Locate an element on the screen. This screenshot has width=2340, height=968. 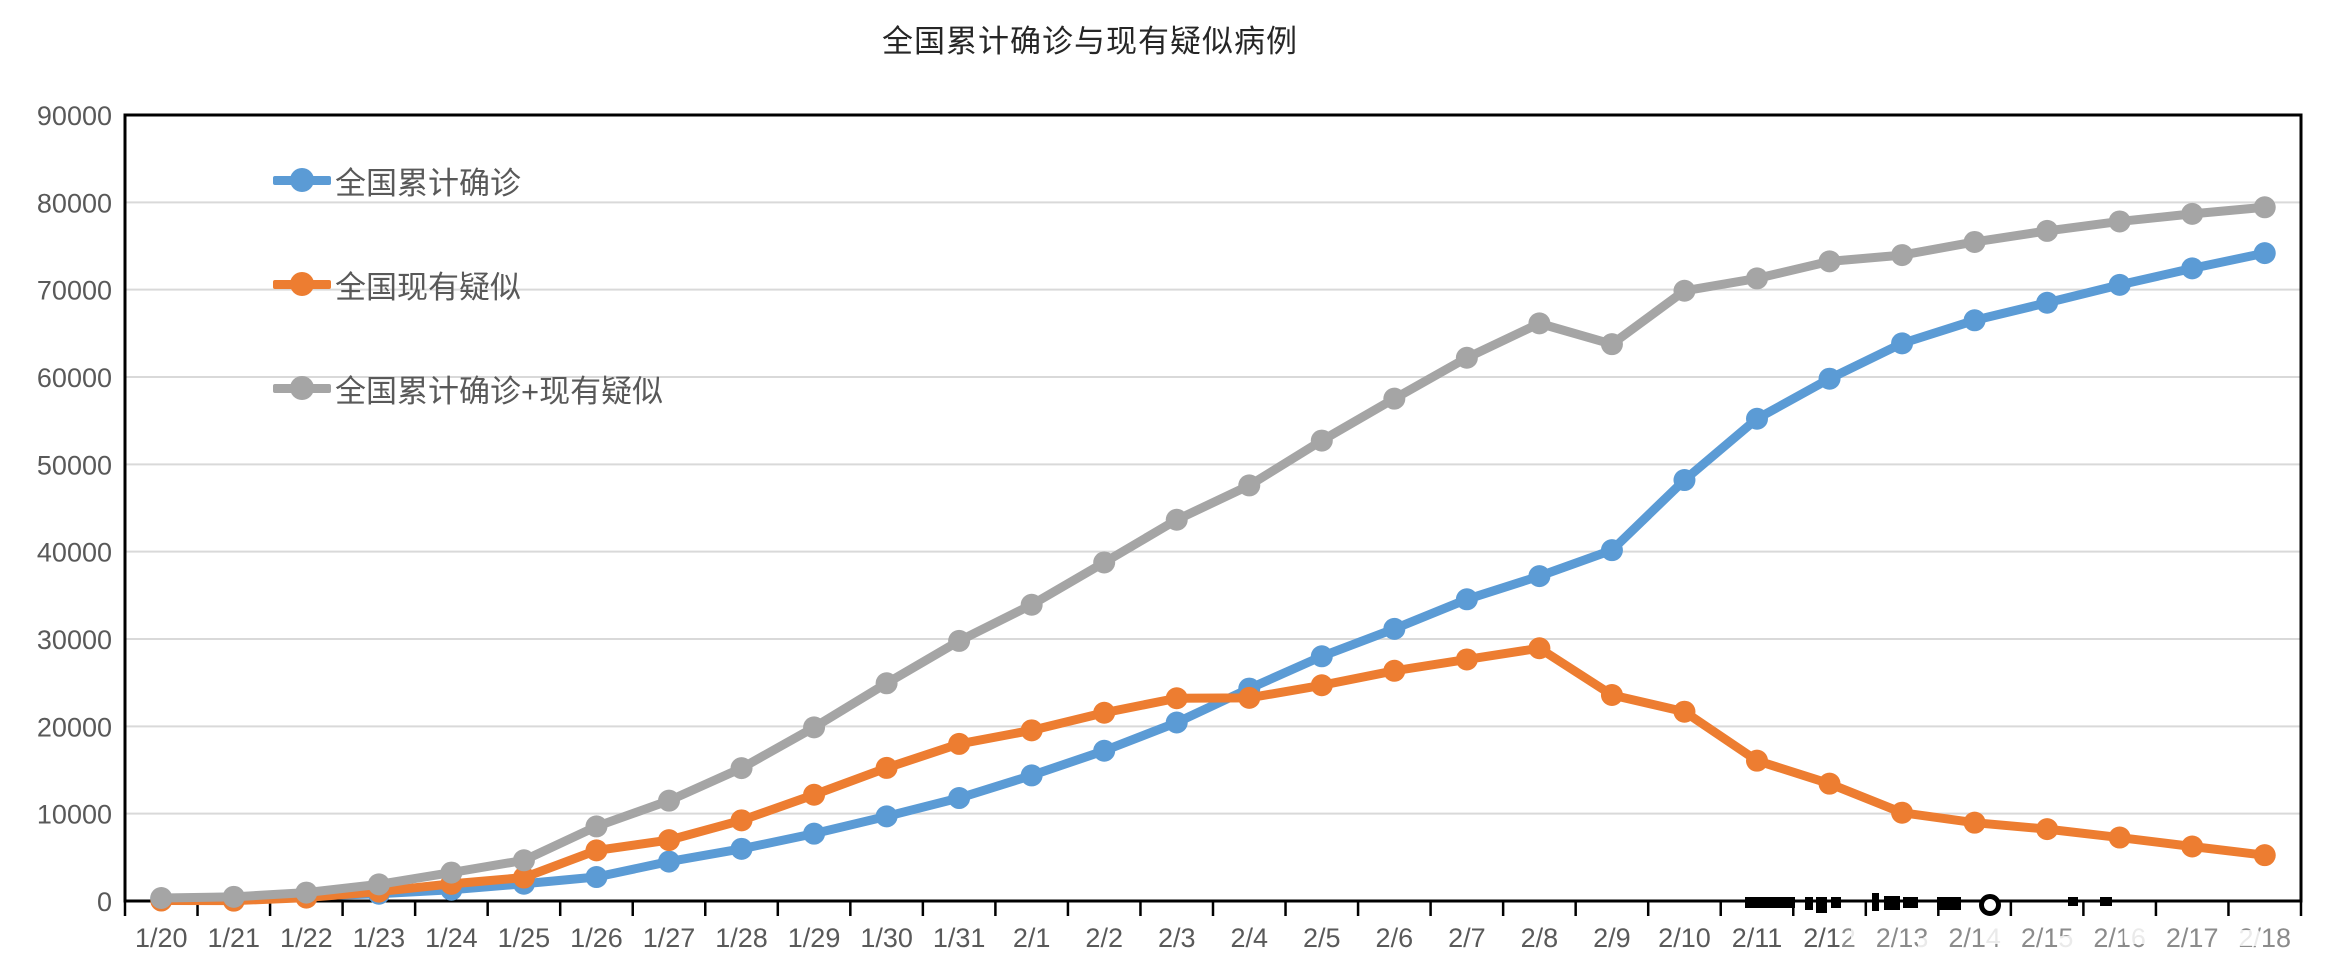
x-axis-label: 2/1 is located at coordinates (1032, 938).